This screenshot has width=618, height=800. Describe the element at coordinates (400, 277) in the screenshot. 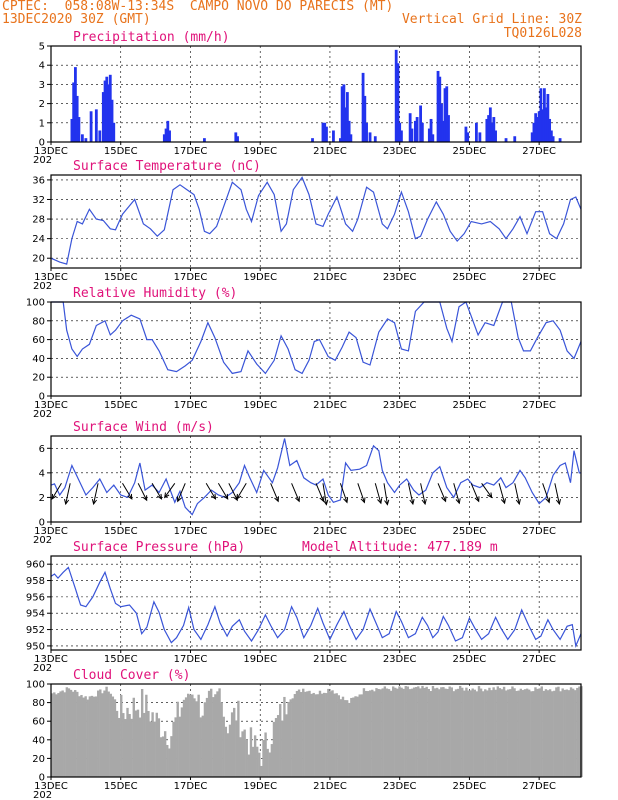

I see `temp-xtick-label: 23DEC` at that location.